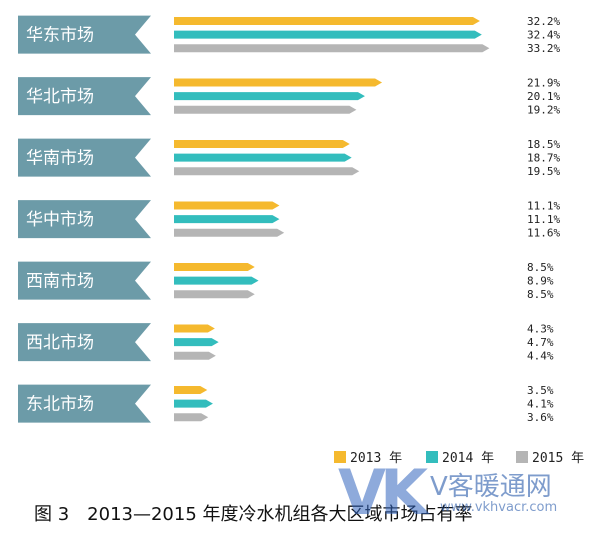 The height and width of the screenshot is (533, 600). Describe the element at coordinates (540, 390) in the screenshot. I see `data-label: 3.5%` at that location.